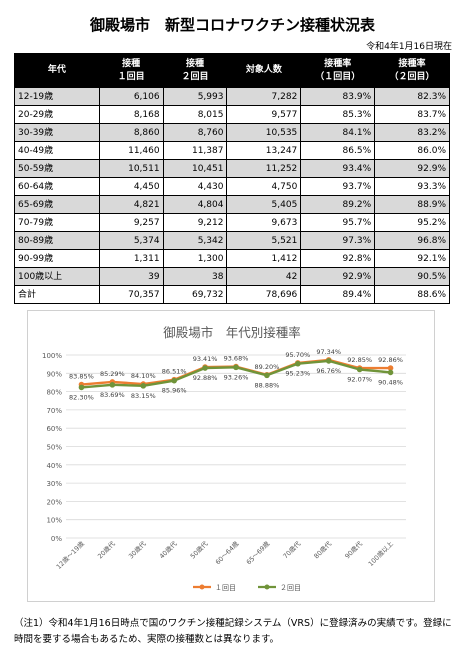 Image resolution: width=465 pixels, height=660 pixels. What do you see at coordinates (195, 222) in the screenshot?
I see `cell-dose2: 9,212` at bounding box center [195, 222].